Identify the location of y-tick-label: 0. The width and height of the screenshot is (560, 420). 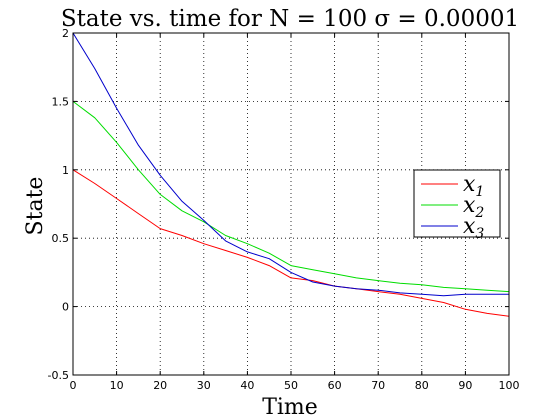
(65, 307).